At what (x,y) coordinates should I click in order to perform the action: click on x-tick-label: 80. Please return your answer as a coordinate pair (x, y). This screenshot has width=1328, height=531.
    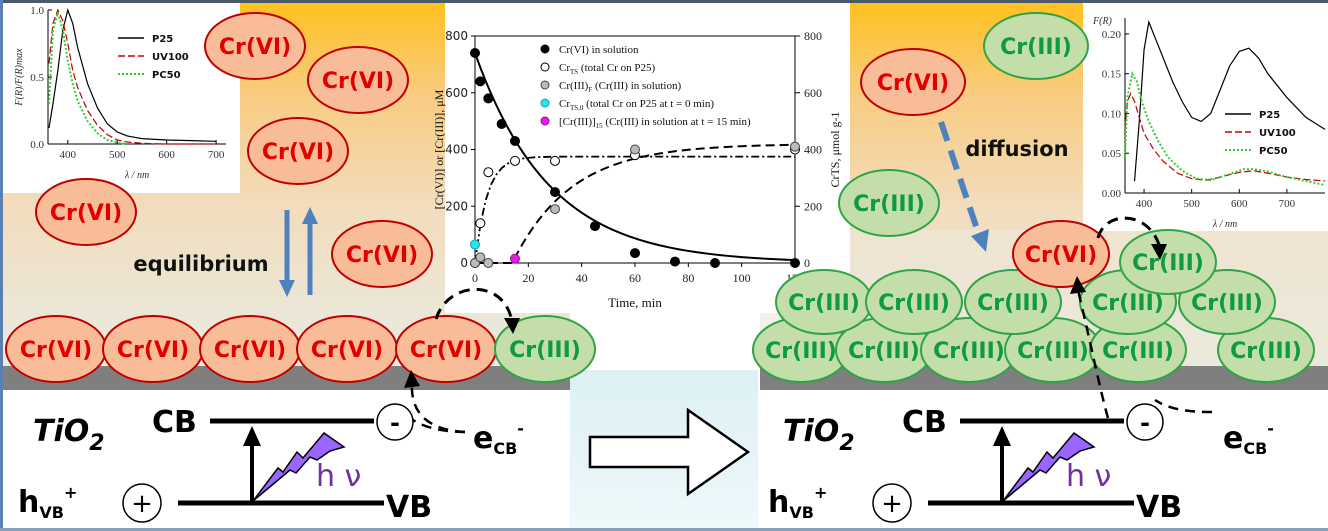
    Looking at the image, I should click on (688, 278).